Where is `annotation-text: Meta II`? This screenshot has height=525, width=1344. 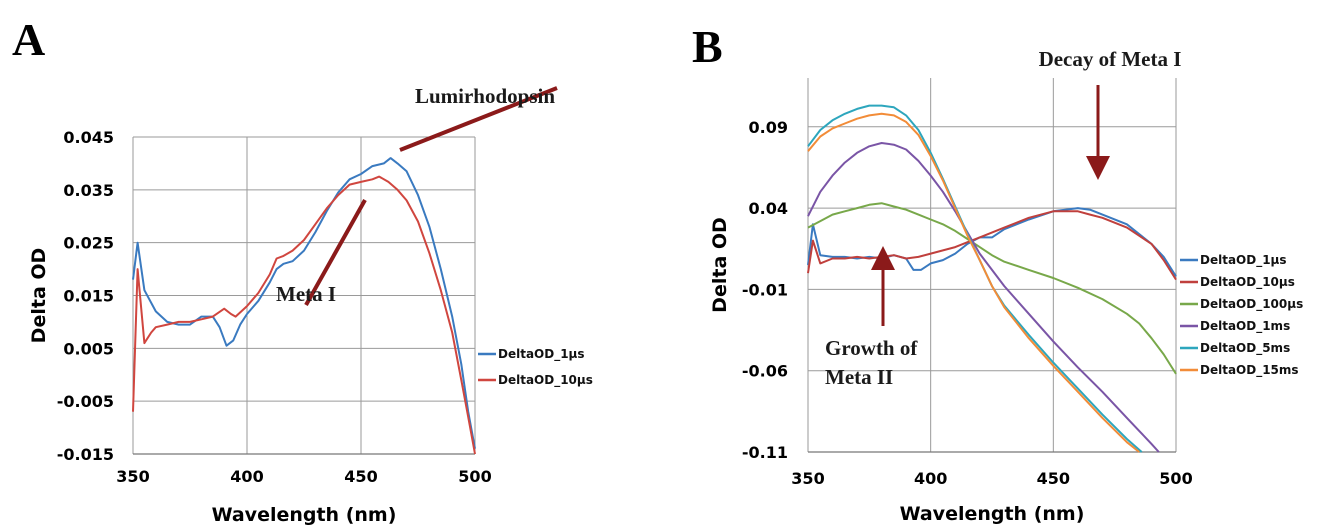 annotation-text: Meta II is located at coordinates (859, 377).